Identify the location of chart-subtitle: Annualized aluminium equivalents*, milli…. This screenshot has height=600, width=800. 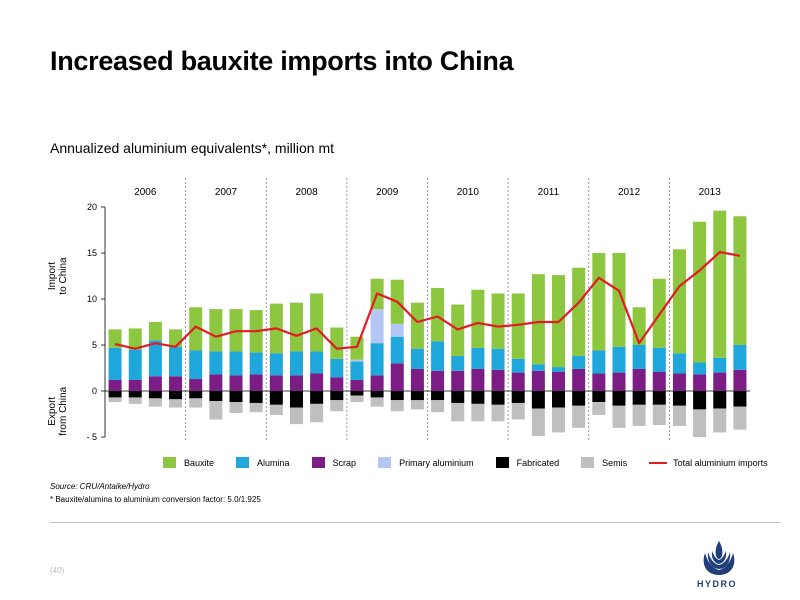
(192, 148).